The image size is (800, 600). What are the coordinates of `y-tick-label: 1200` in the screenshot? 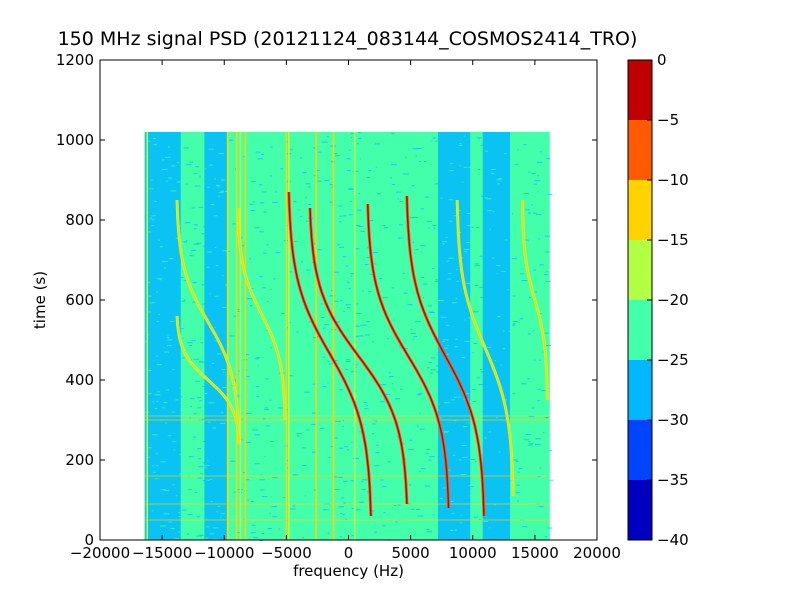 It's located at (75, 60).